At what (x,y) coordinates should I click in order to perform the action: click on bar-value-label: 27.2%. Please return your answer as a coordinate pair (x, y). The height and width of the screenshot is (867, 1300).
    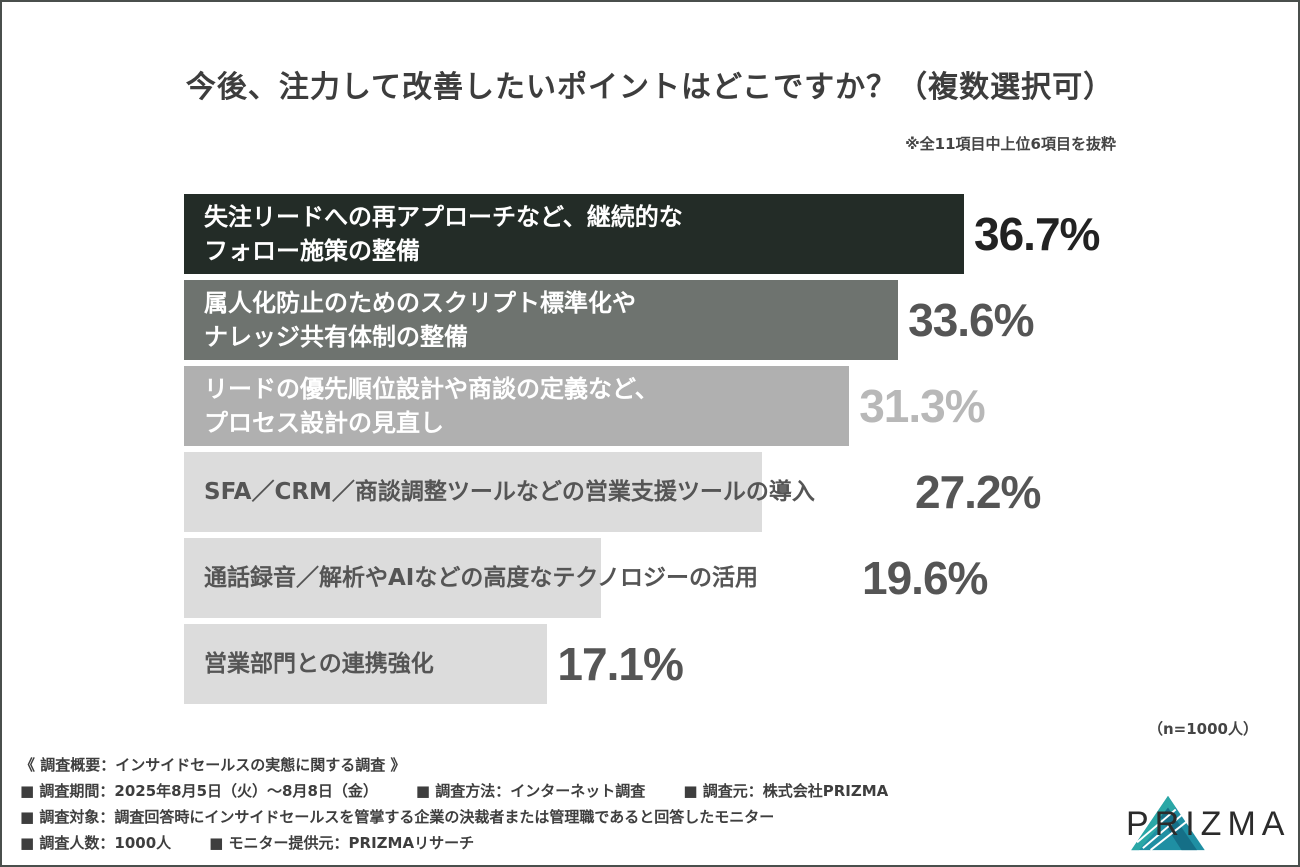
    Looking at the image, I should click on (978, 492).